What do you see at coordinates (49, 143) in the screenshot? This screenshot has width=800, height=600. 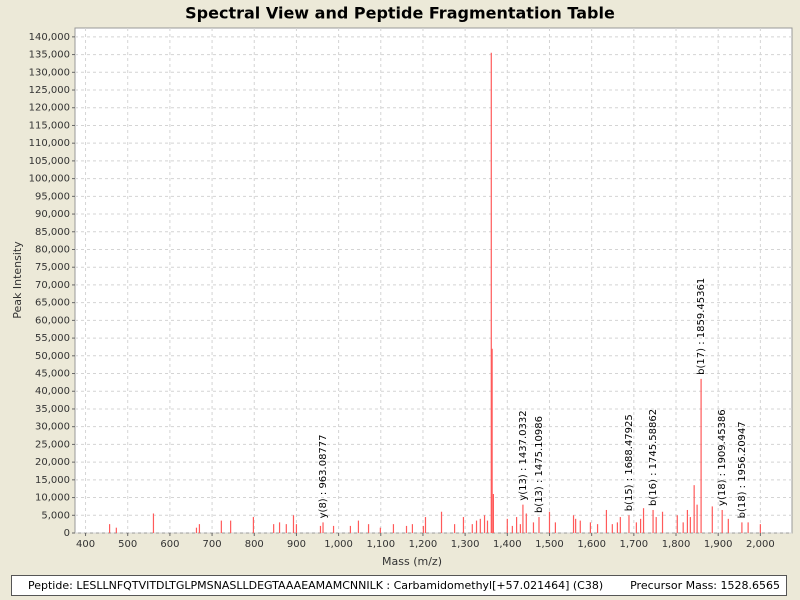 I see `y-tick-label: 110,000` at bounding box center [49, 143].